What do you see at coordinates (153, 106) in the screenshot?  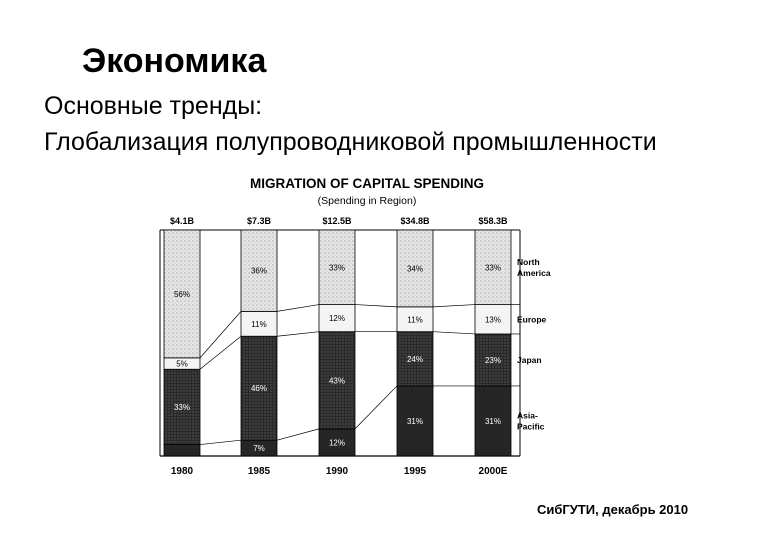 I see `subtitle-line-1: Основные тренды:` at bounding box center [153, 106].